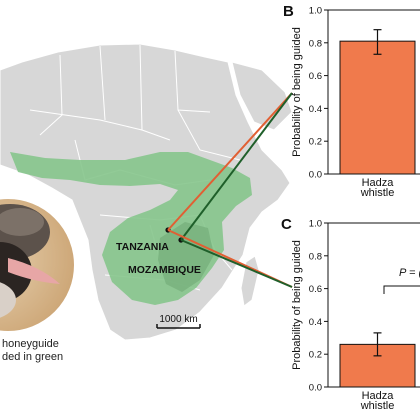 This screenshot has height=420, width=420. Describe the element at coordinates (315, 322) in the screenshot. I see `panel-c-ytick-label: 0.4` at that location.